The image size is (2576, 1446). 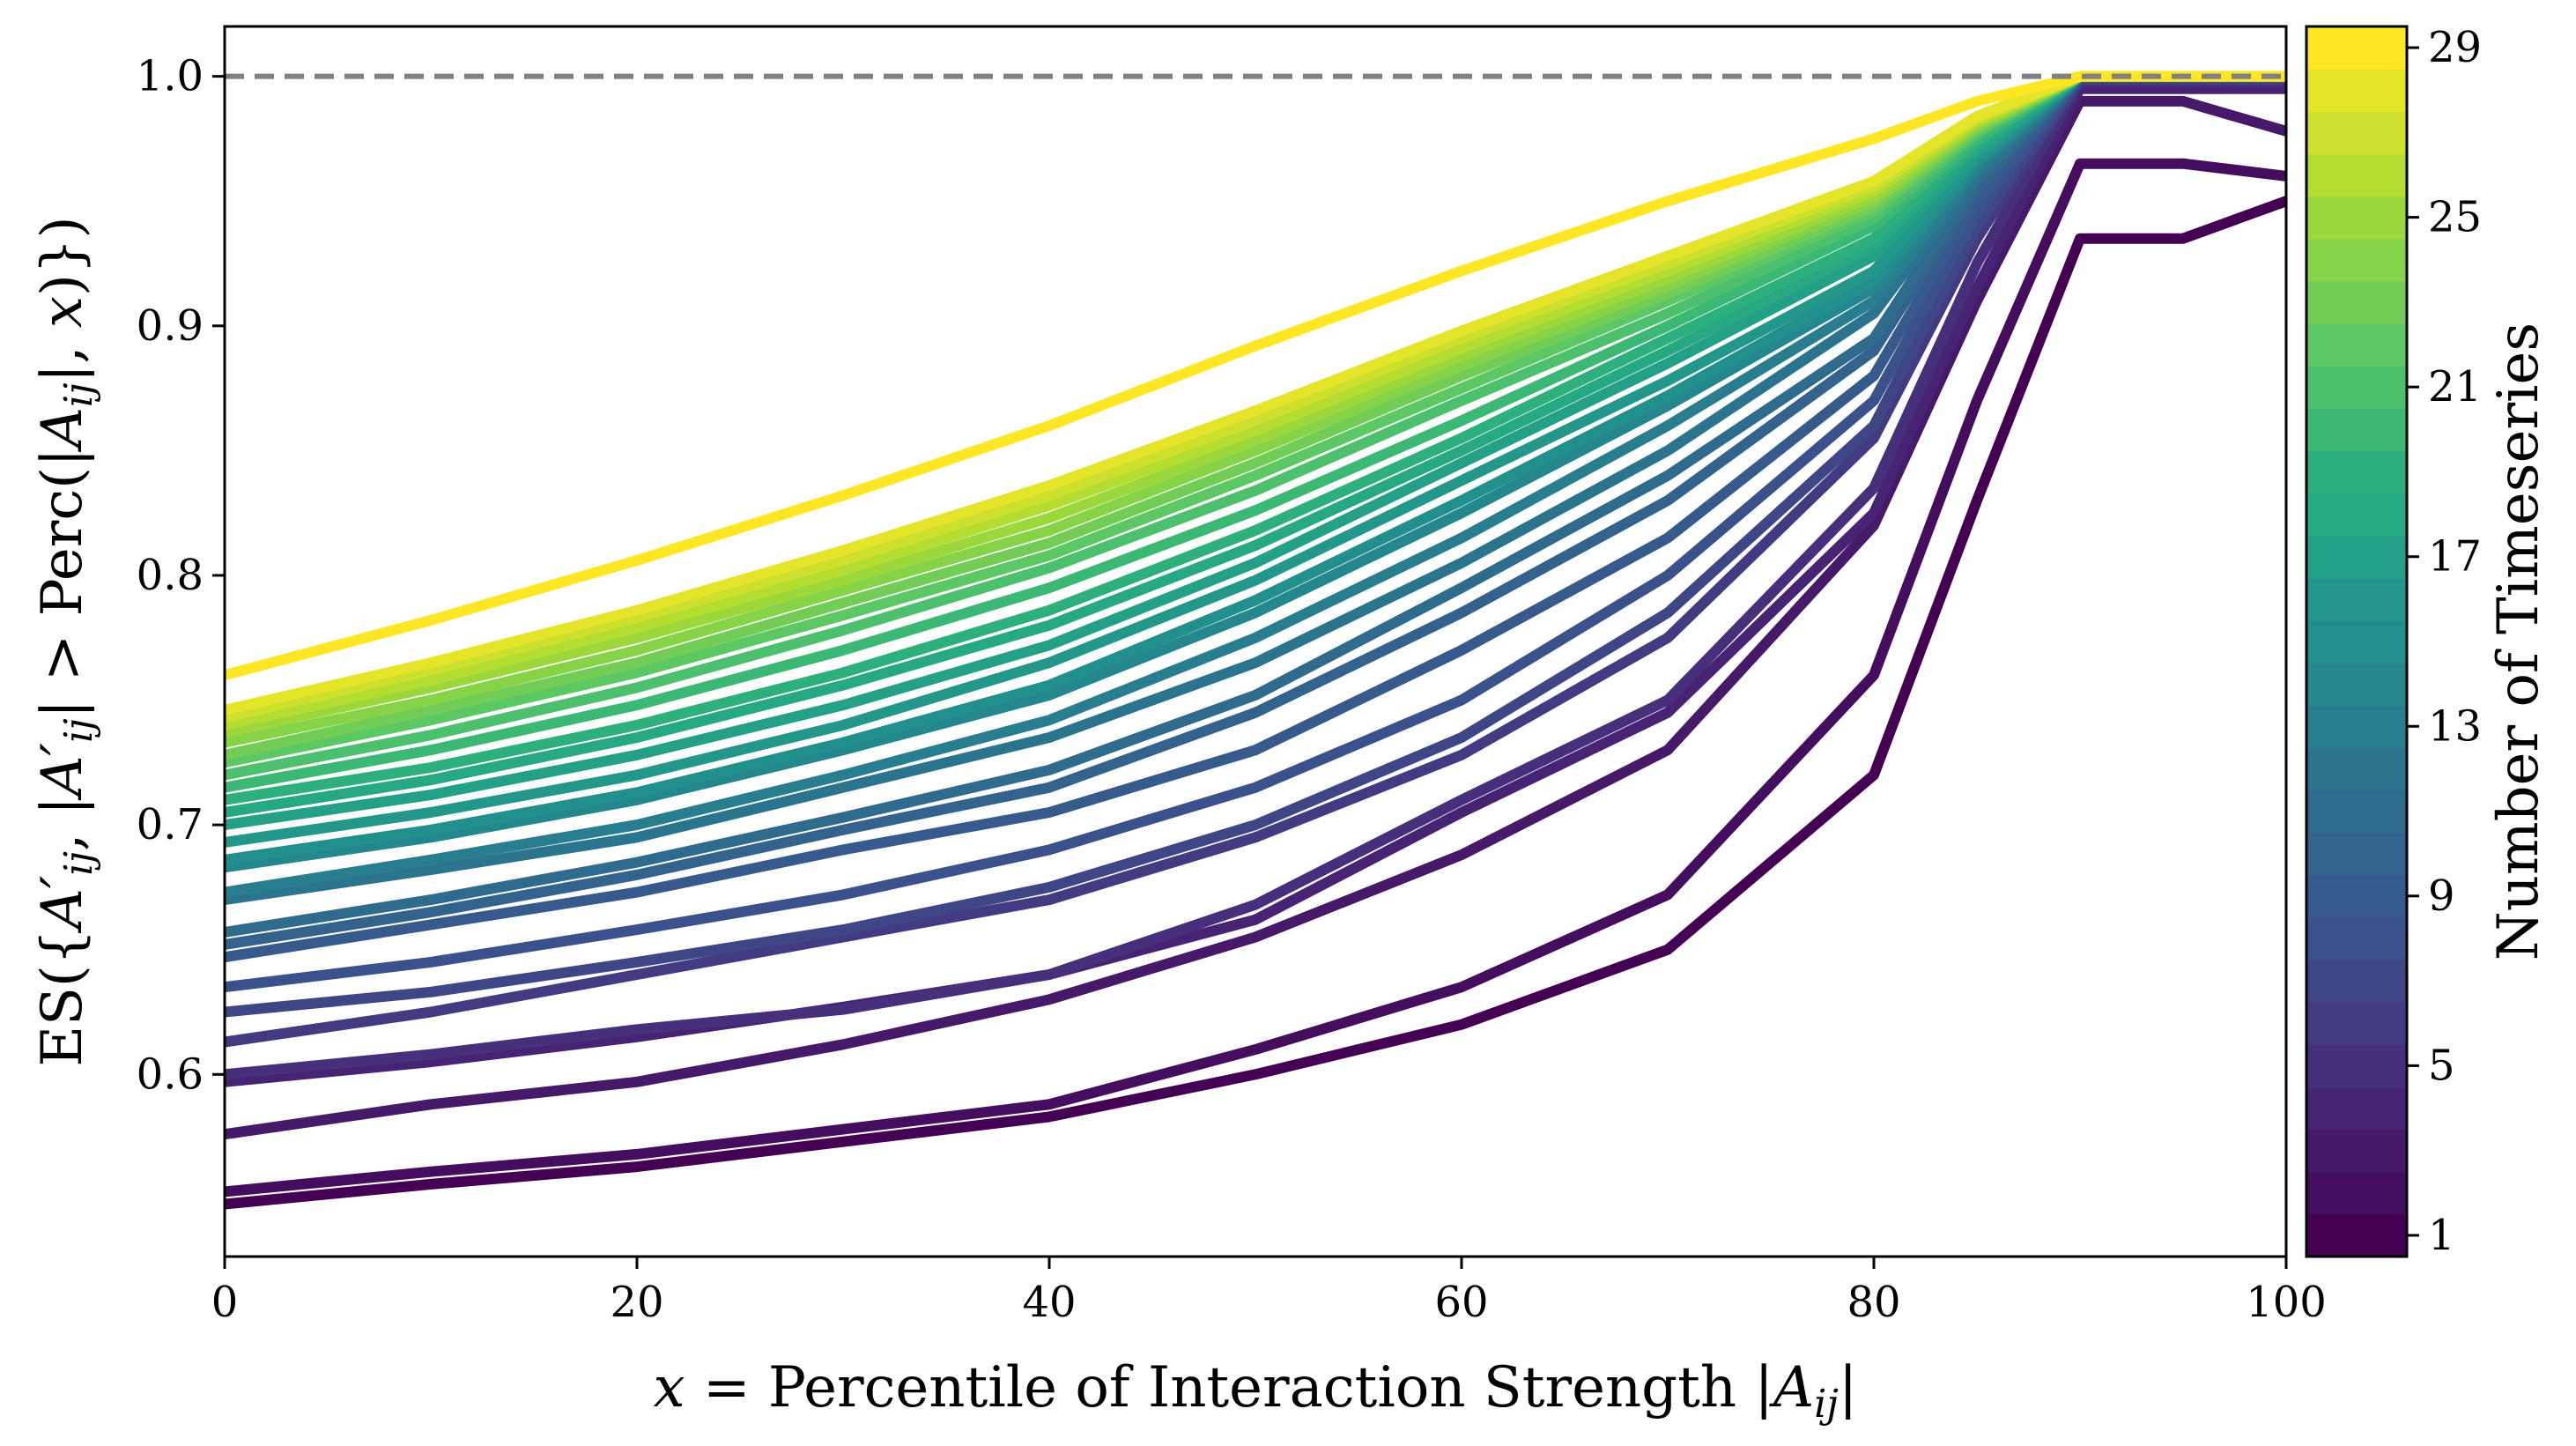 I want to click on colorbar-frame, so click(x=2357, y=641).